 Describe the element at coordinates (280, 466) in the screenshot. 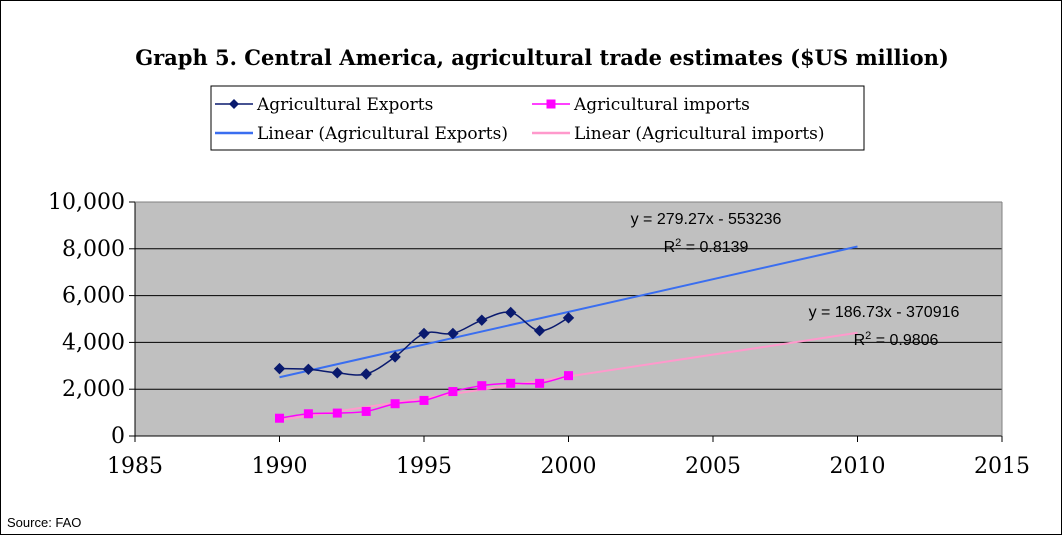

I see `x-tick-label: 1990` at that location.